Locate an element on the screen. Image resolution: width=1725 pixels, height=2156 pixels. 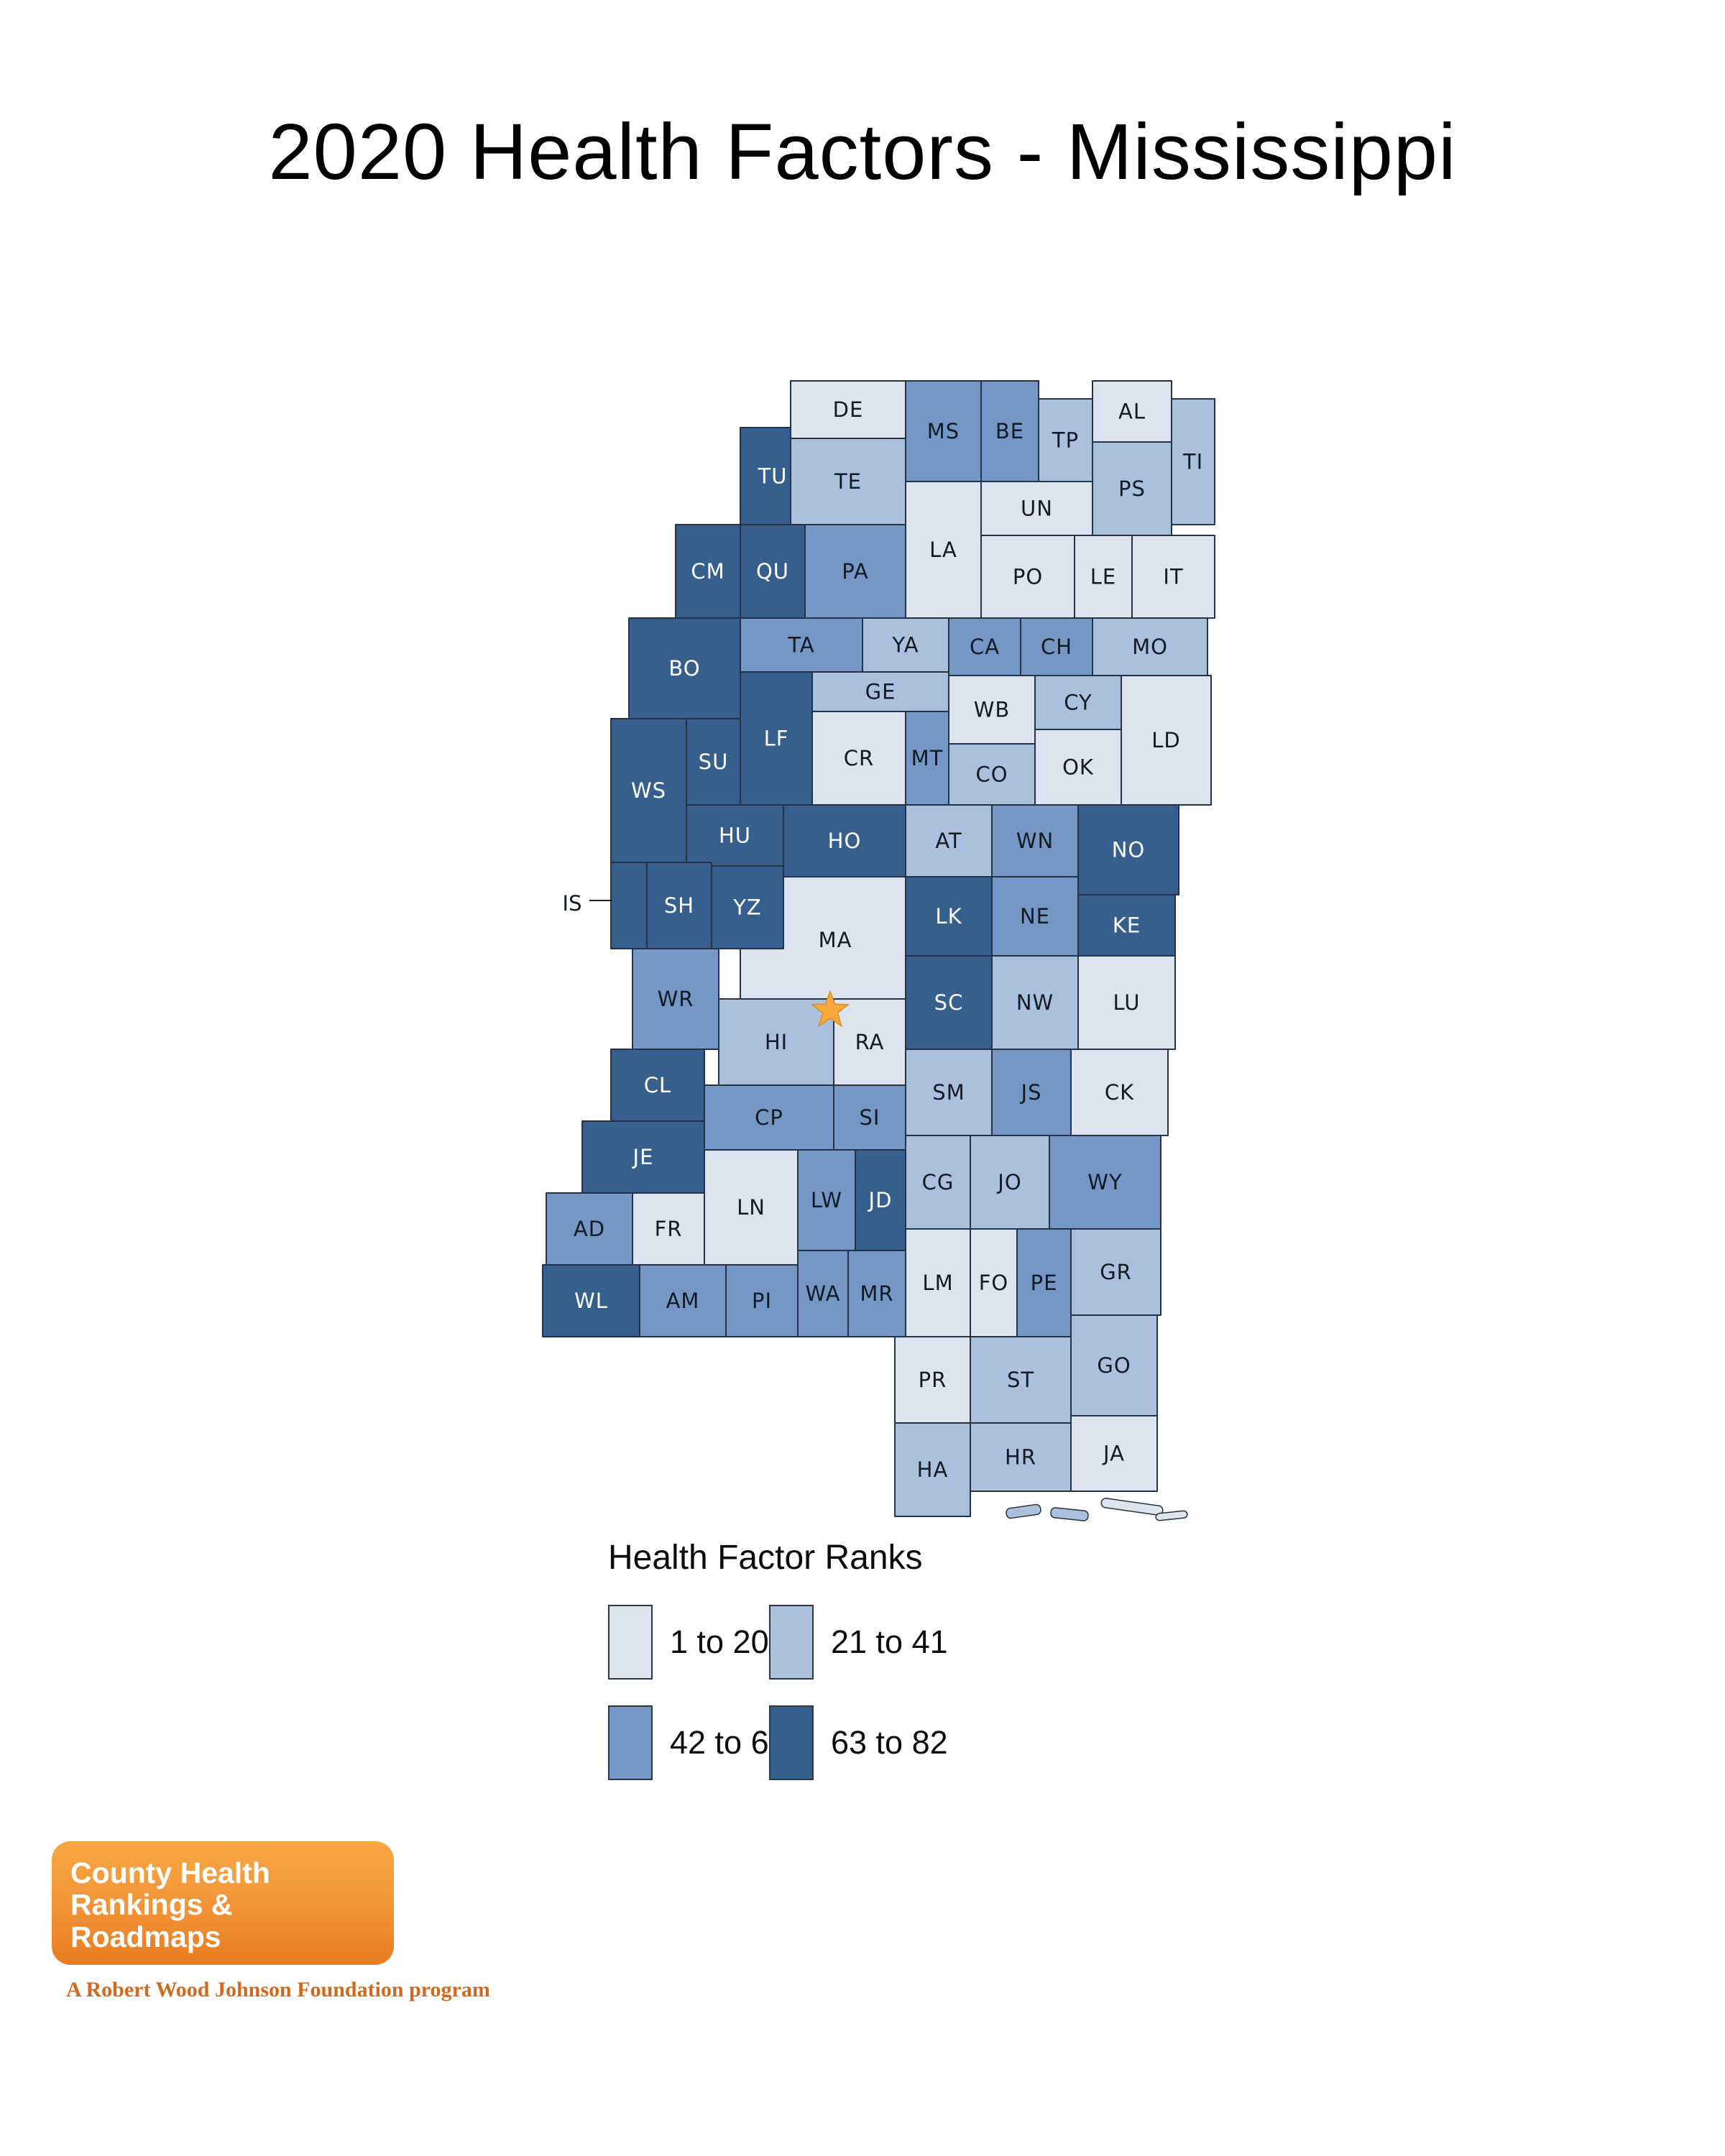
county-label-NE: NE is located at coordinates (1035, 917).